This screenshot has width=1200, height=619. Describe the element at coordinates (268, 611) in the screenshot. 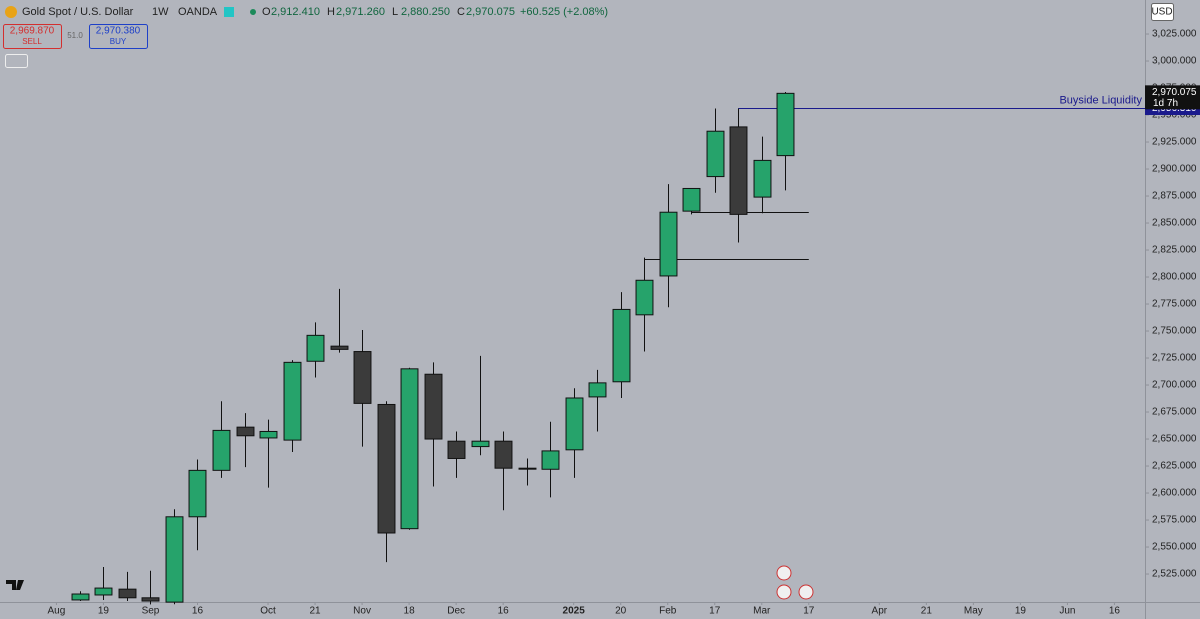

I see `x-tick-label: Oct` at that location.